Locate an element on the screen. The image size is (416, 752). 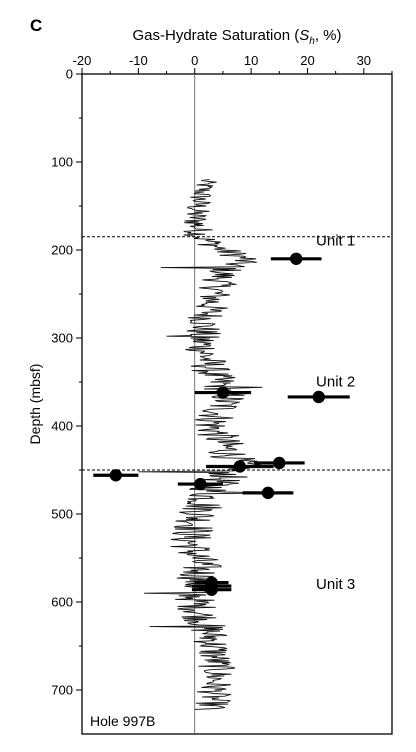
x-tick-label: 0 is located at coordinates (194, 60).